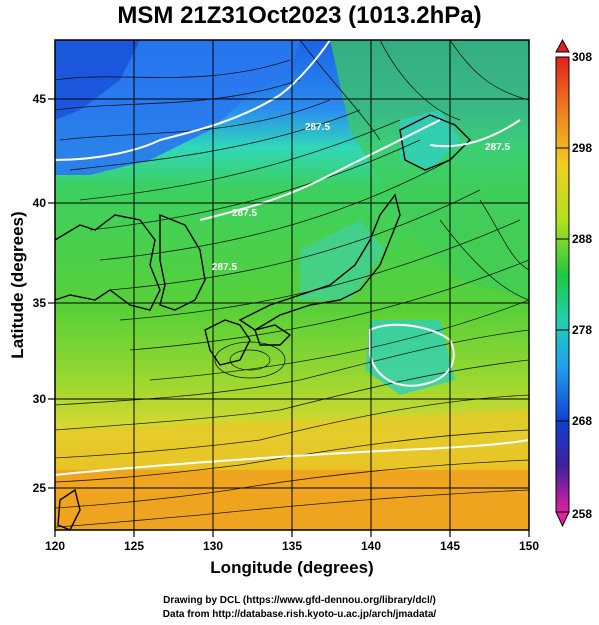  What do you see at coordinates (40, 99) in the screenshot?
I see `y-tick-label: 45` at bounding box center [40, 99].